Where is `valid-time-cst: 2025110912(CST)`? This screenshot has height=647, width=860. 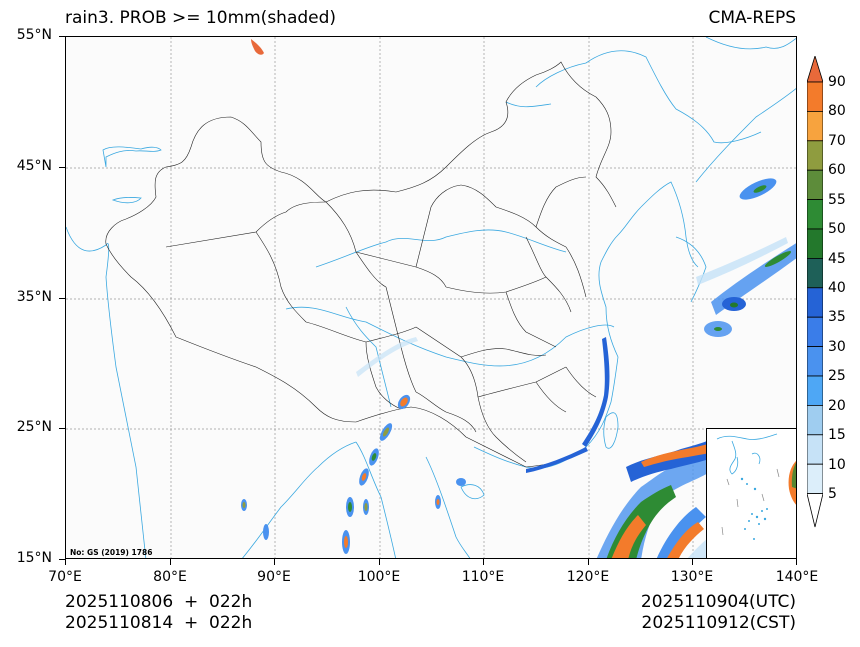 valid-time-cst: 2025110912(CST) is located at coordinates (718, 623).